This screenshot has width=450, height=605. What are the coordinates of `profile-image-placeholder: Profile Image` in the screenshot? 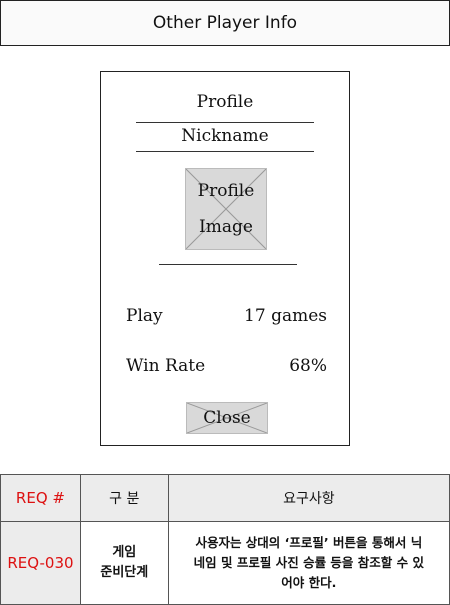 It's located at (226, 209).